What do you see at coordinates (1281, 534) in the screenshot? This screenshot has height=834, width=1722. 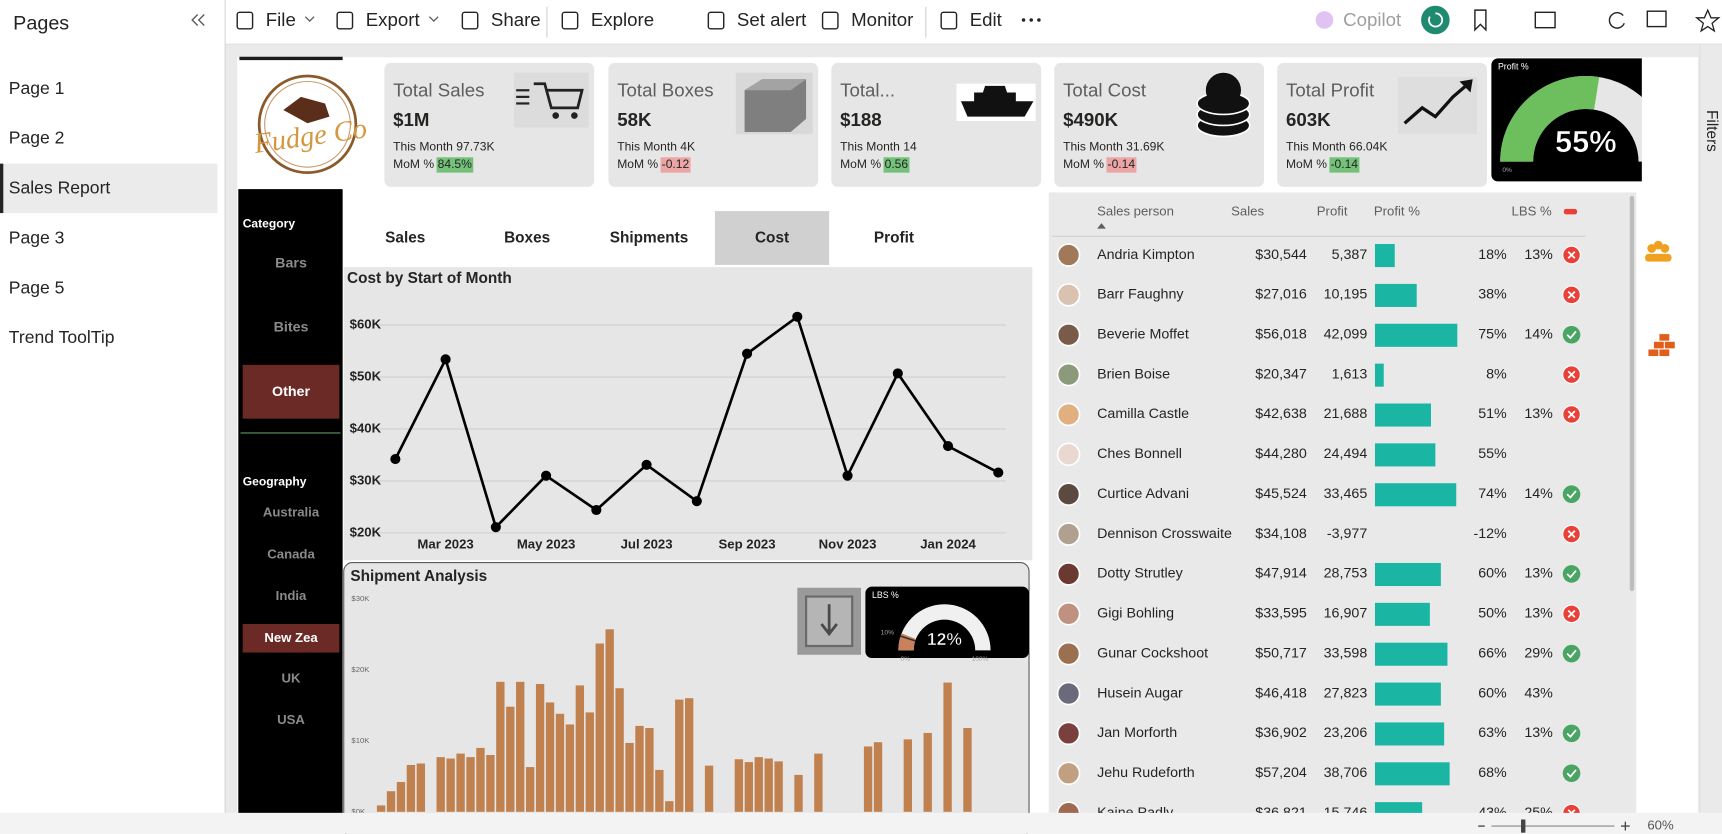 I see `sales-cell: $34,108` at bounding box center [1281, 534].